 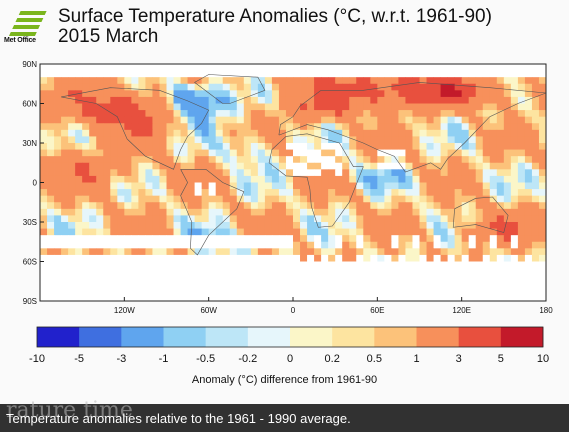 What do you see at coordinates (293, 310) in the screenshot?
I see `lon-tick-label: 0` at bounding box center [293, 310].